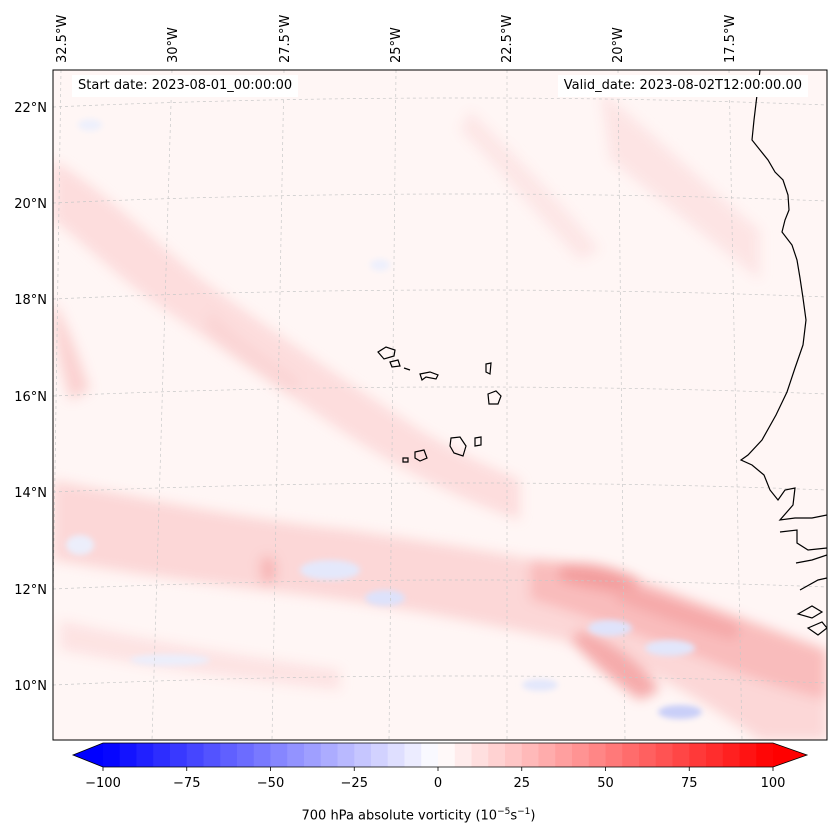 This screenshot has height=839, width=837. I want to click on colorbar-ticks: −100 −75 −50 −25 0 25 50 75 100, so click(435, 779).